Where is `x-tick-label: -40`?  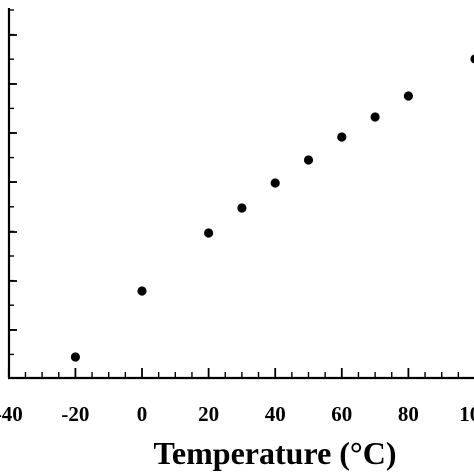
x-tick-label: -40 is located at coordinates (11, 414).